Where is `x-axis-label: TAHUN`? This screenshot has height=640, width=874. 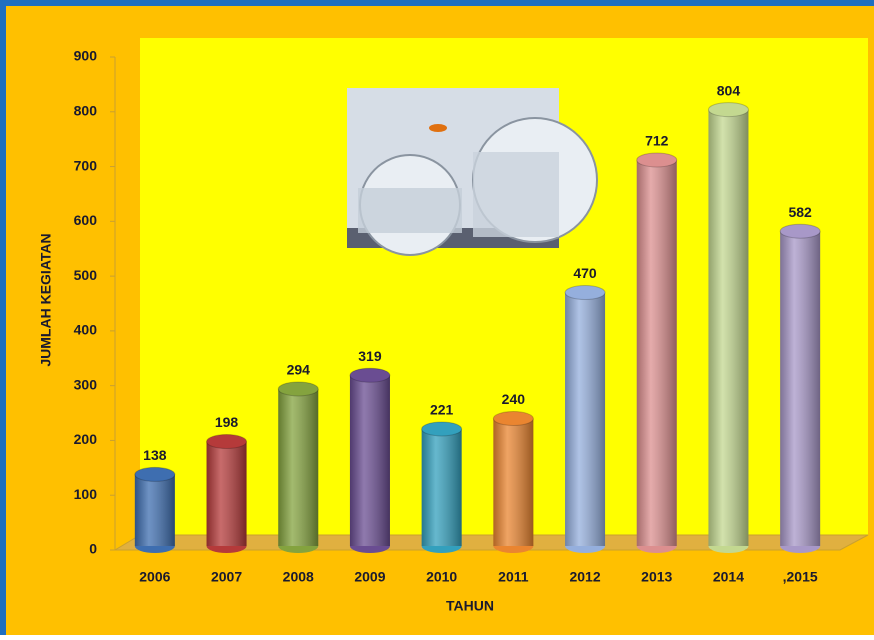 x-axis-label: TAHUN is located at coordinates (470, 606).